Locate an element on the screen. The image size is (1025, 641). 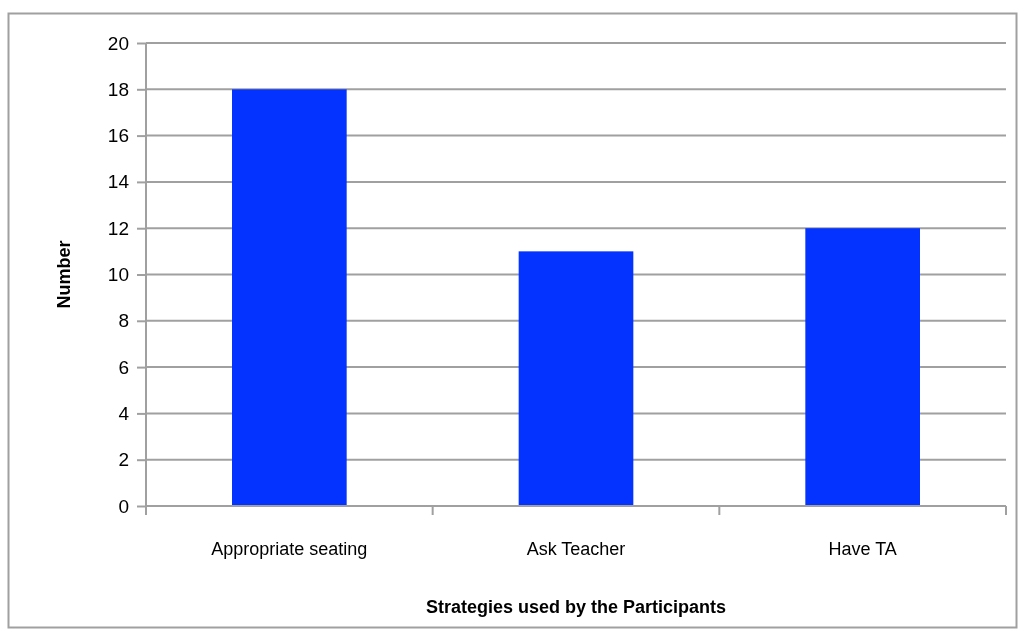
y-axis-title: Number is located at coordinates (64, 274).